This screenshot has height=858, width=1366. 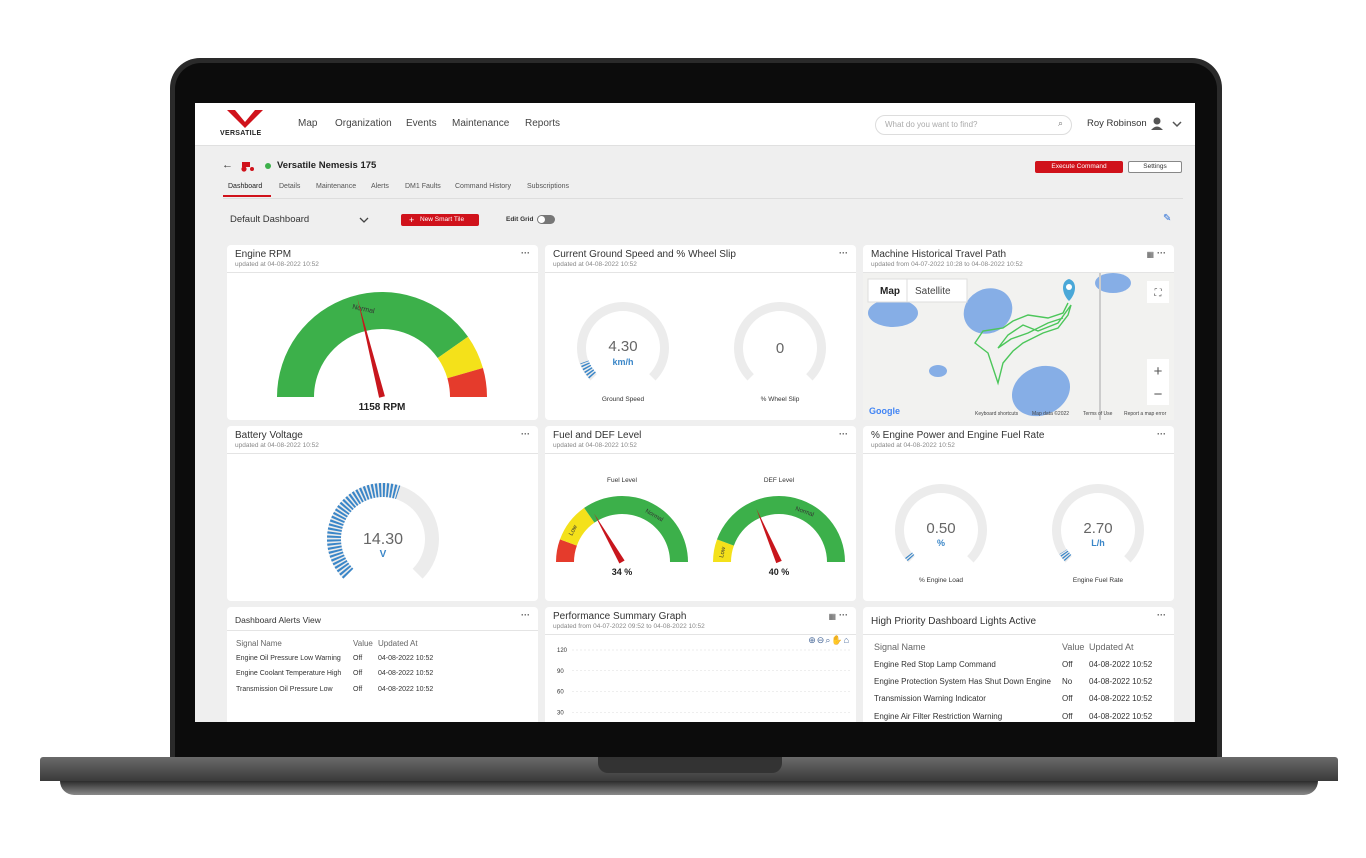 I want to click on search-placeholder: What do you want to find?, so click(x=931, y=124).